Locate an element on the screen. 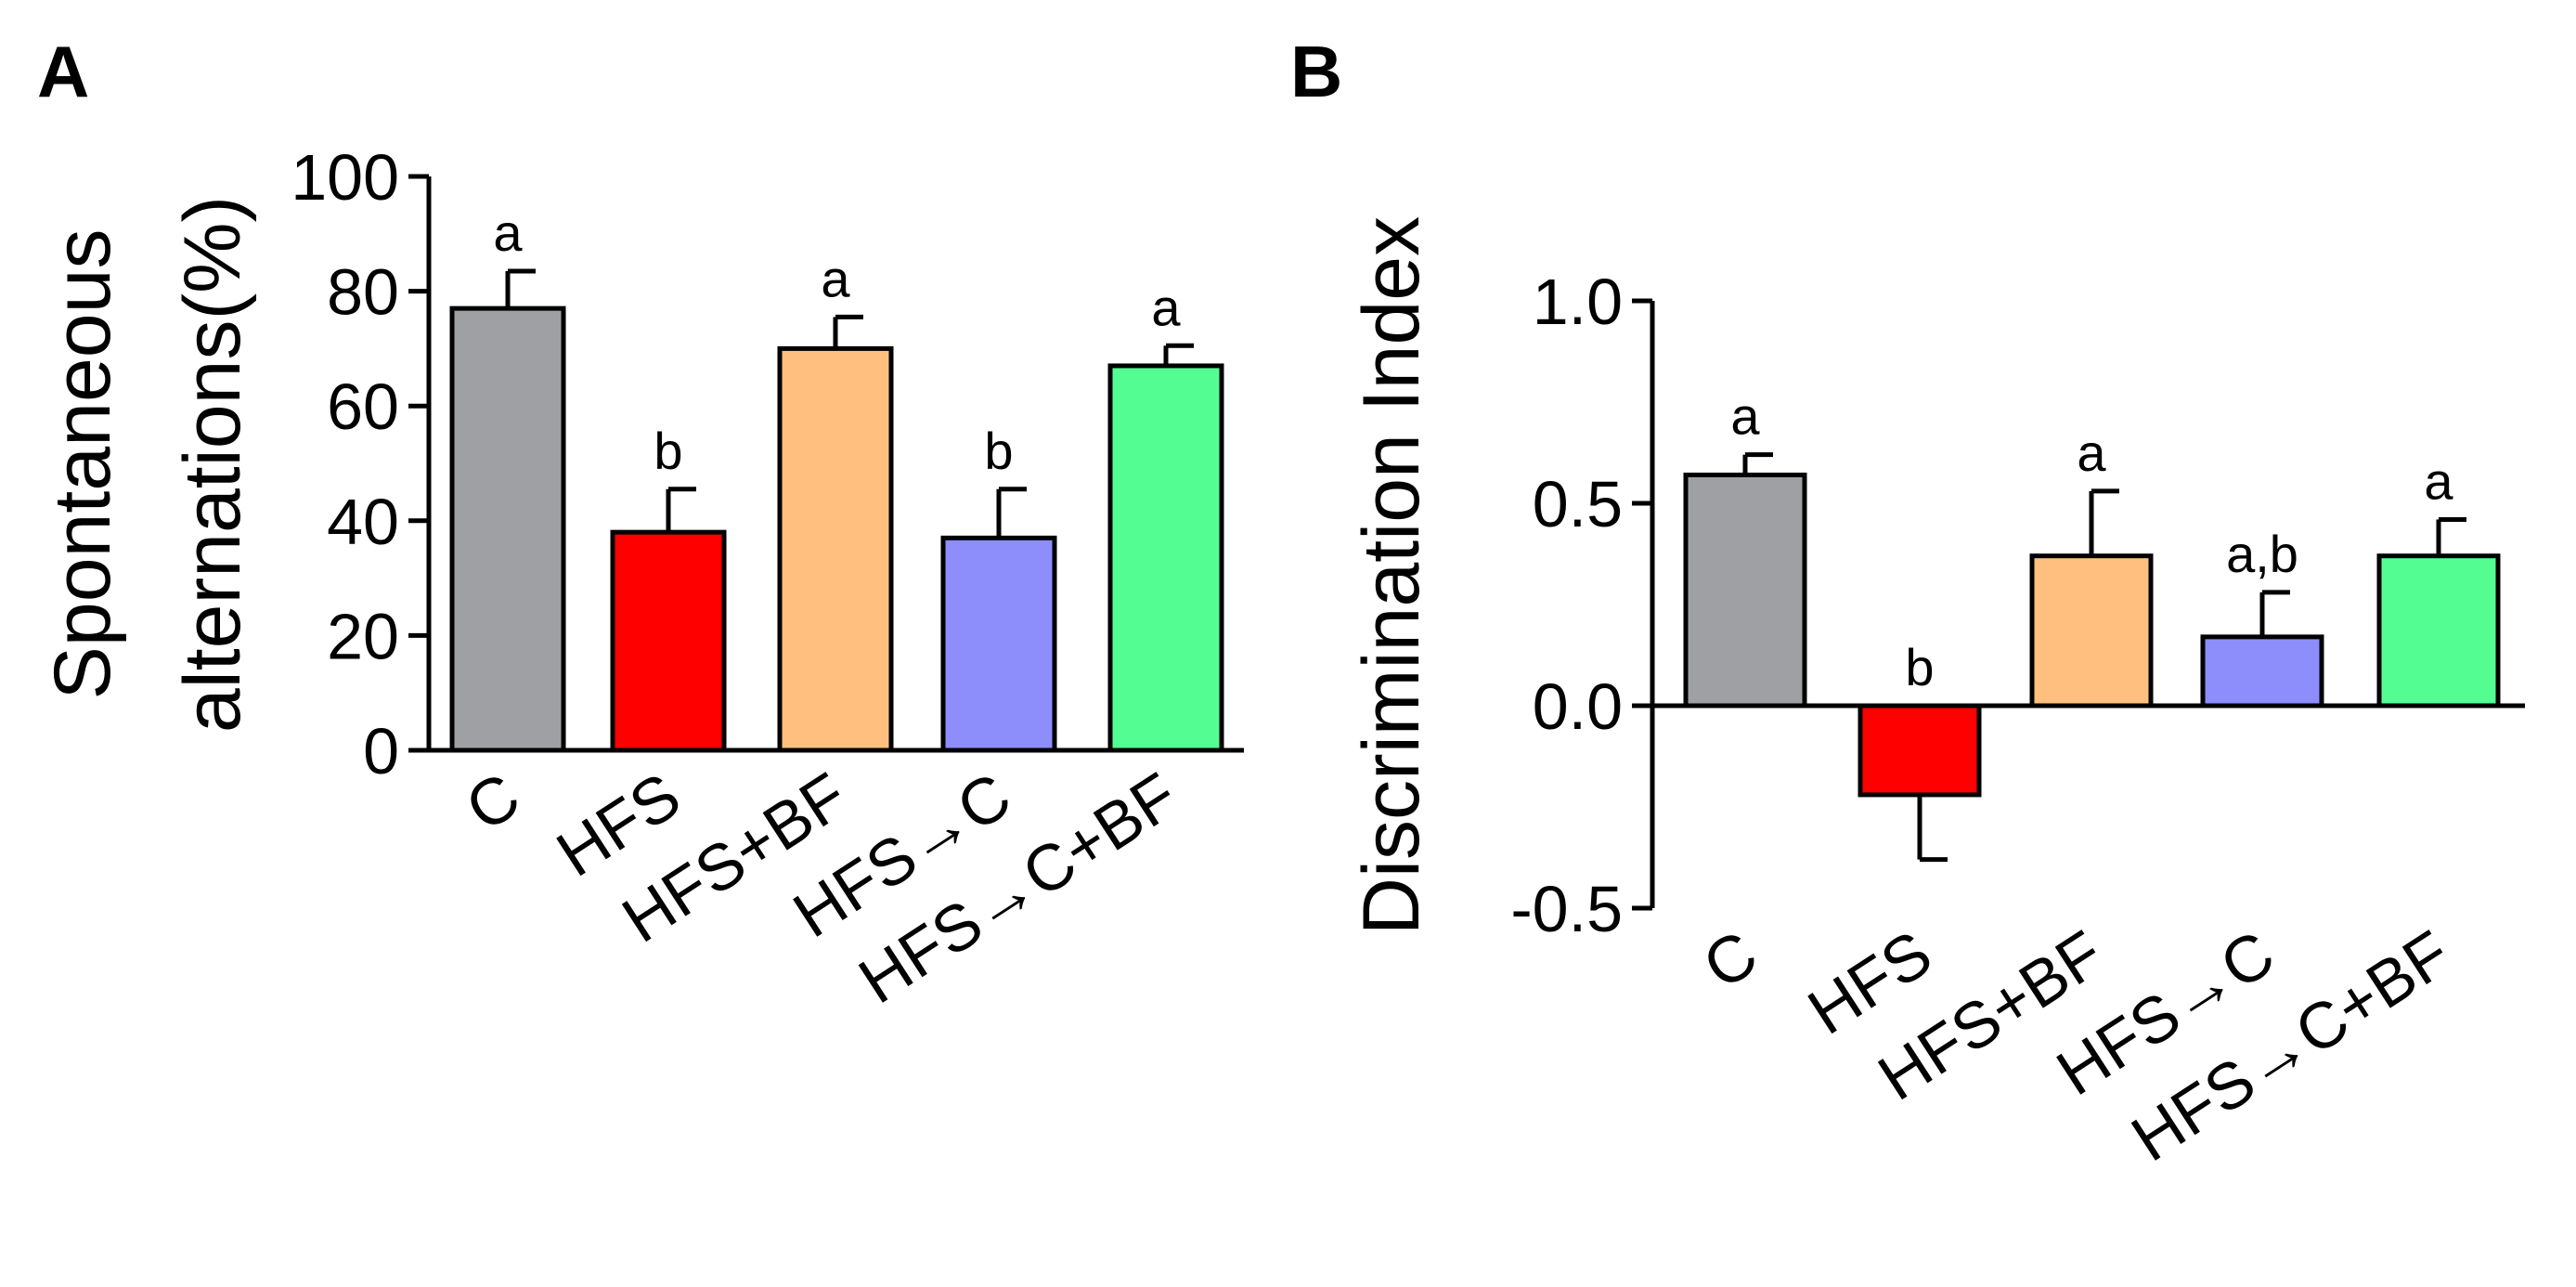 The width and height of the screenshot is (2576, 1287). significance-label-a-1: b is located at coordinates (668, 451).